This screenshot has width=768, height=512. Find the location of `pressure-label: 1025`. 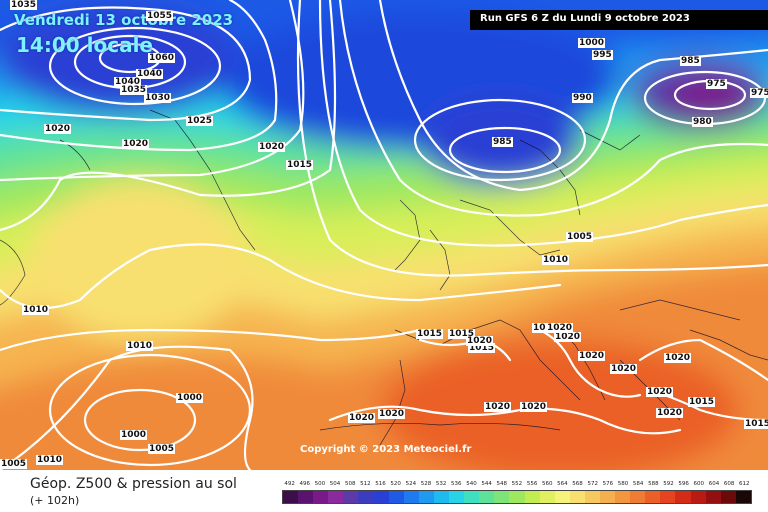

pressure-label: 1025 is located at coordinates (200, 121).